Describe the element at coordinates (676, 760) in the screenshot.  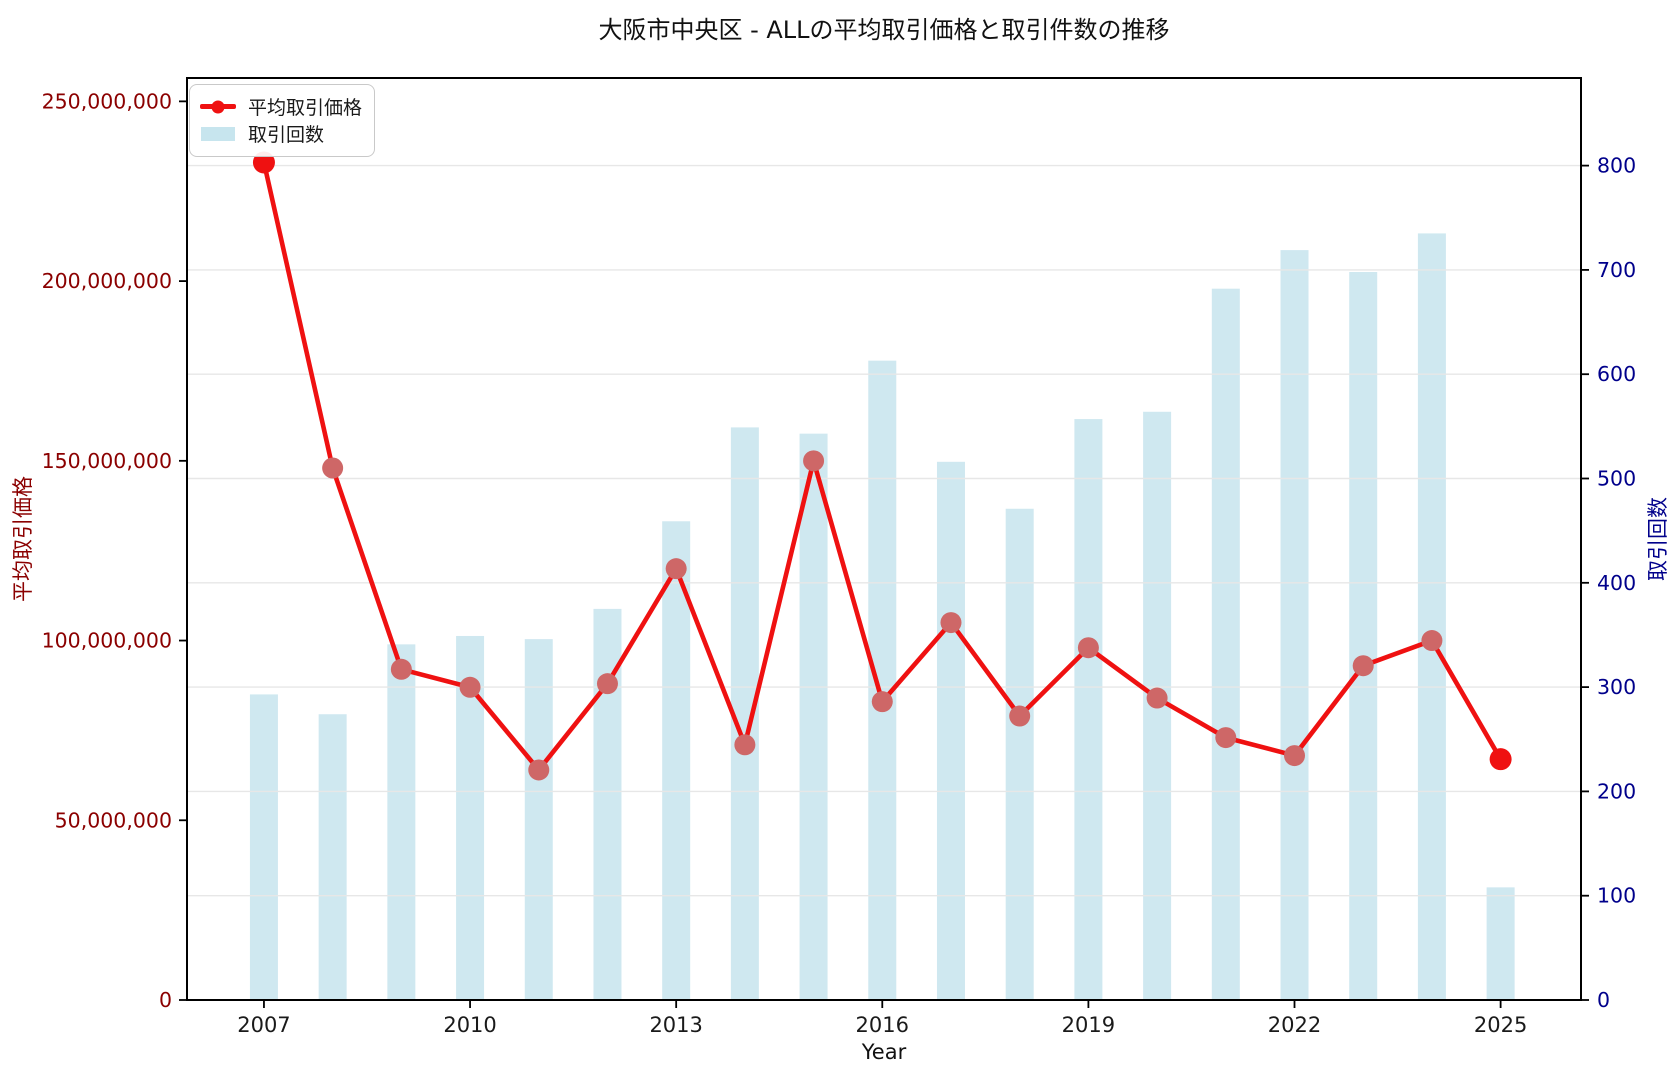
I see `bar-2013` at that location.